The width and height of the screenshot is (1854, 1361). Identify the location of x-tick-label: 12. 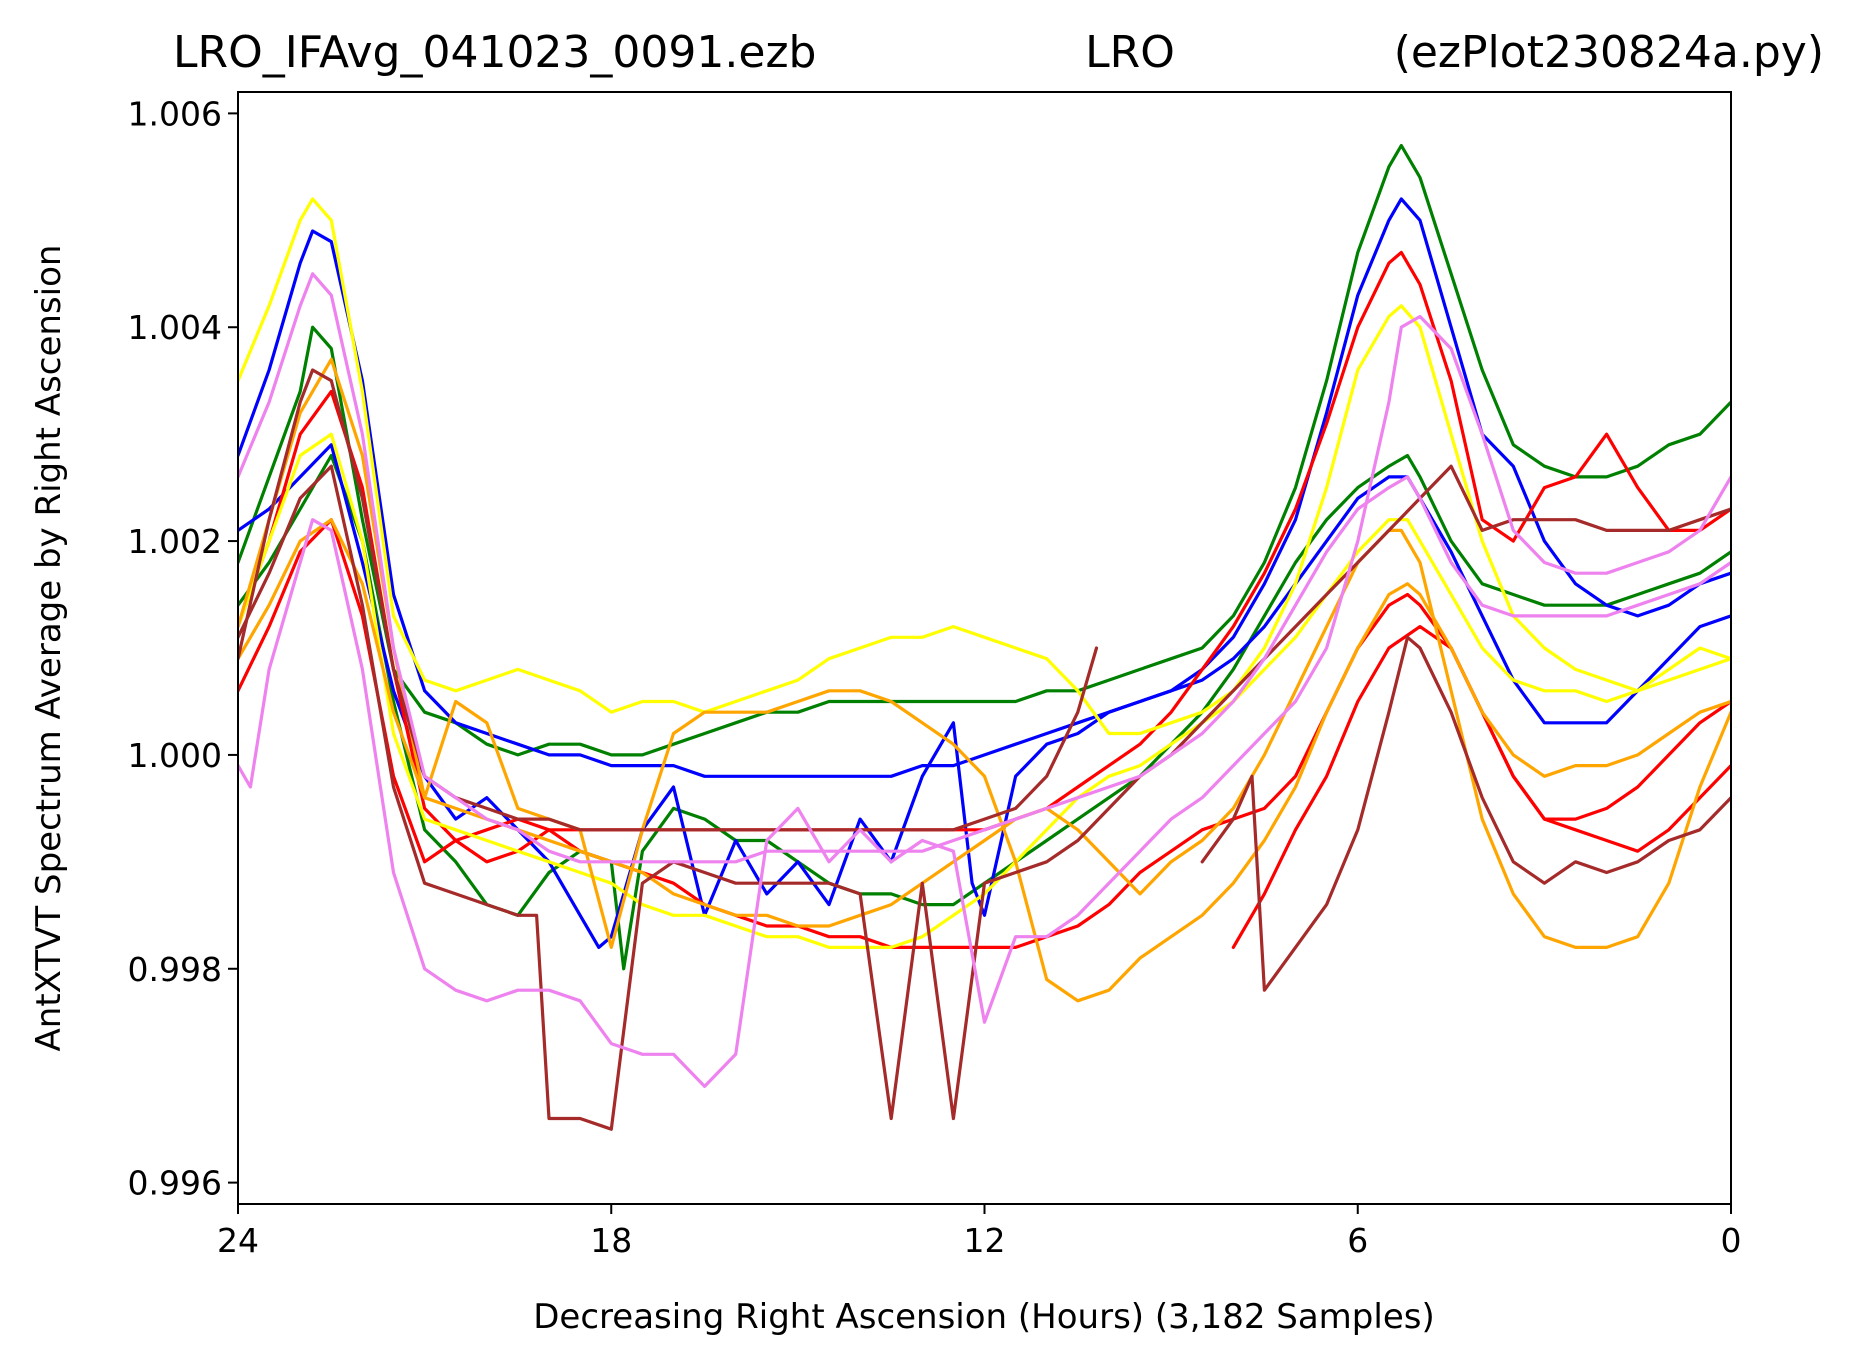
(985, 1240).